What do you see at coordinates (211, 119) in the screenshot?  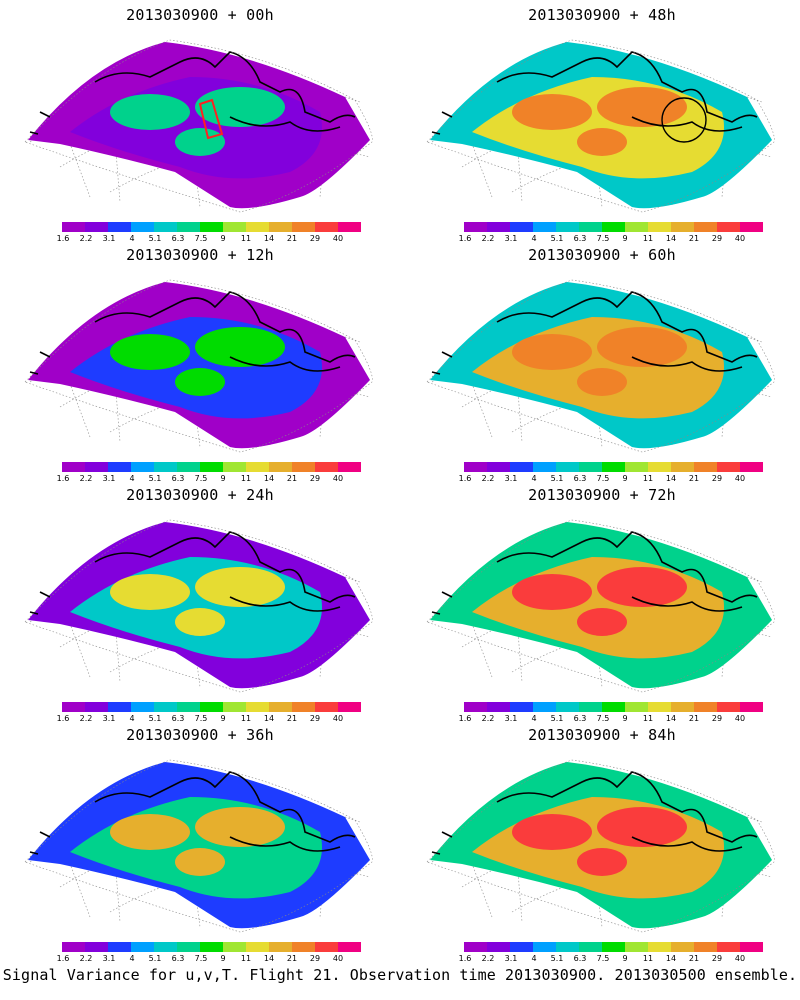 I see `flight-track-box` at bounding box center [211, 119].